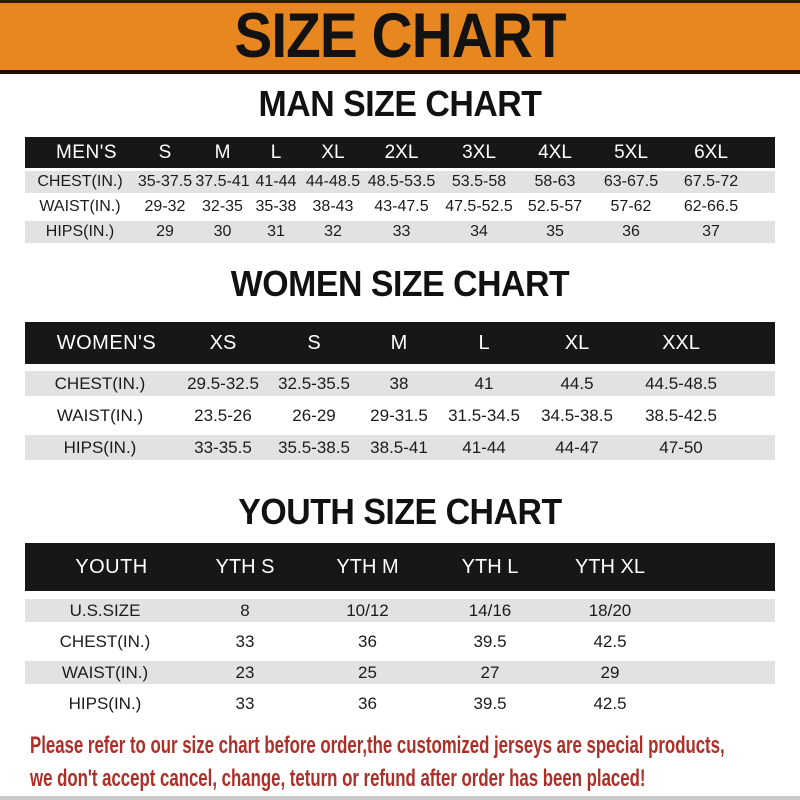 This screenshot has height=800, width=800. Describe the element at coordinates (333, 207) in the screenshot. I see `size-value: 38-43` at that location.